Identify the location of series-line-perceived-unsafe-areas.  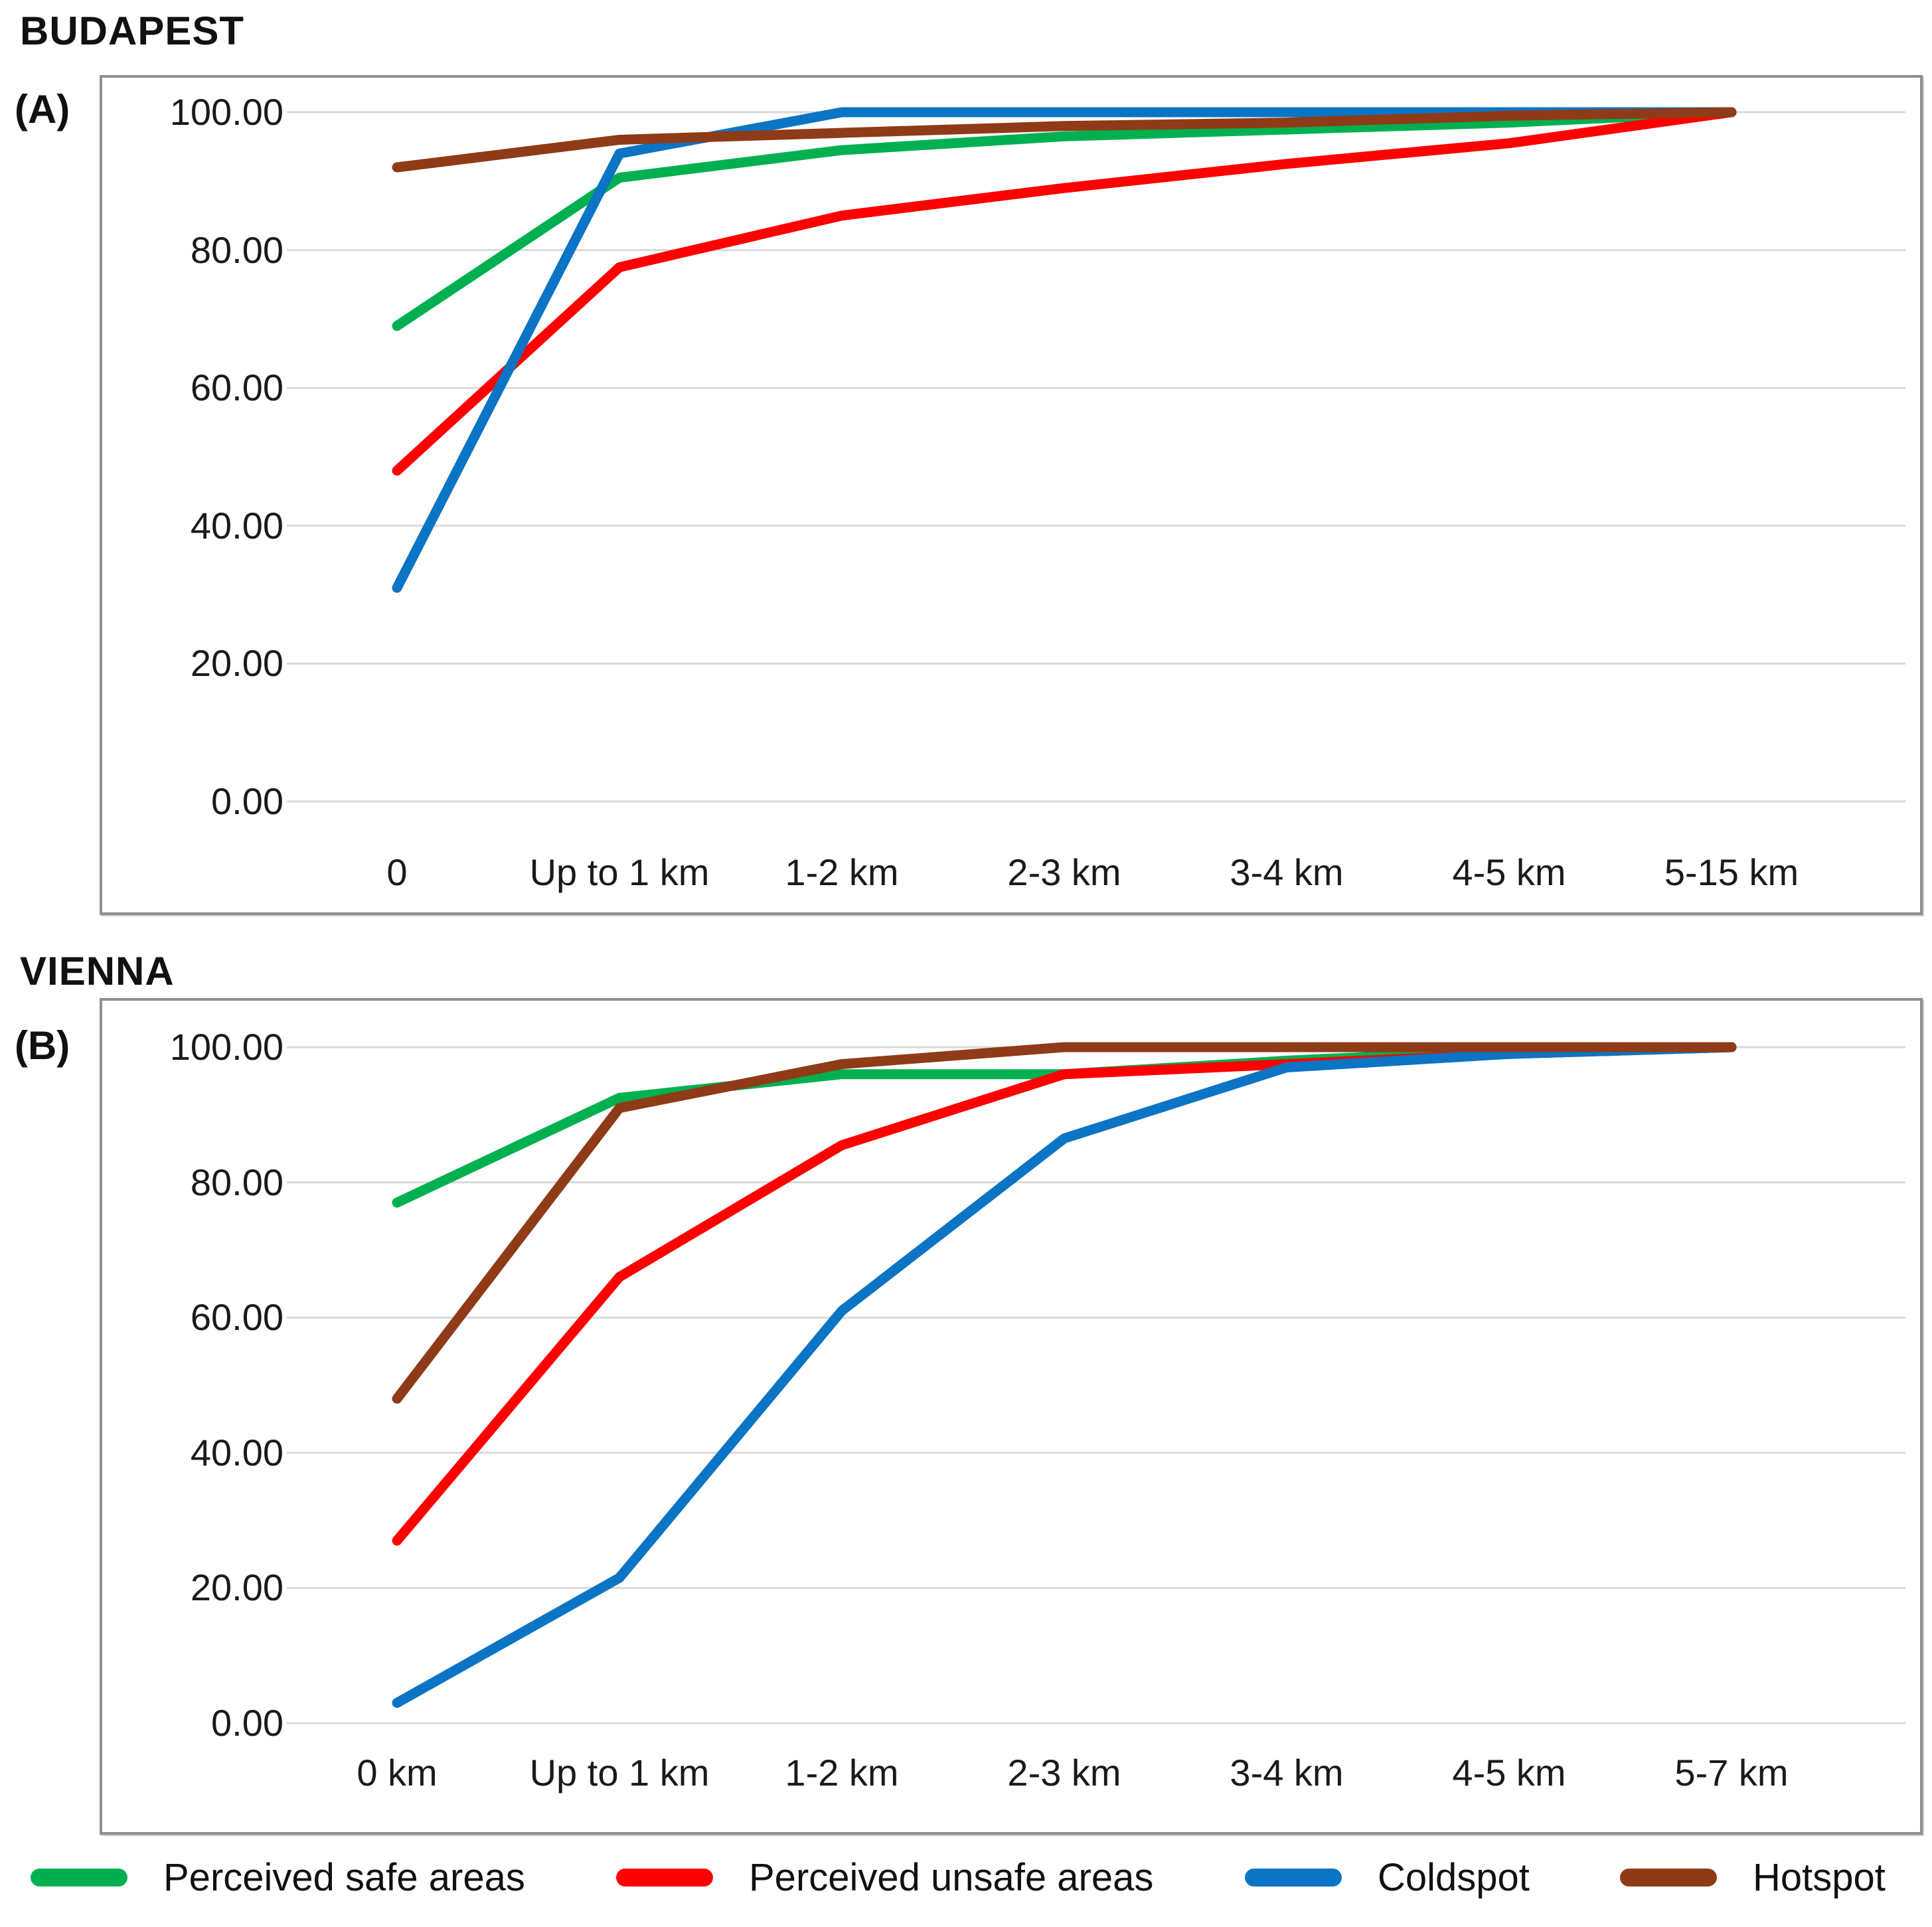
(1064, 291).